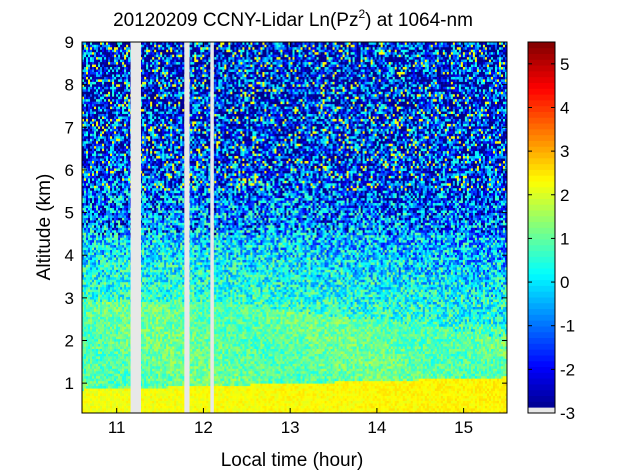 The height and width of the screenshot is (472, 637). I want to click on title-main: 20120209 CCNY-Lidar Ln(Pz, so click(235, 20).